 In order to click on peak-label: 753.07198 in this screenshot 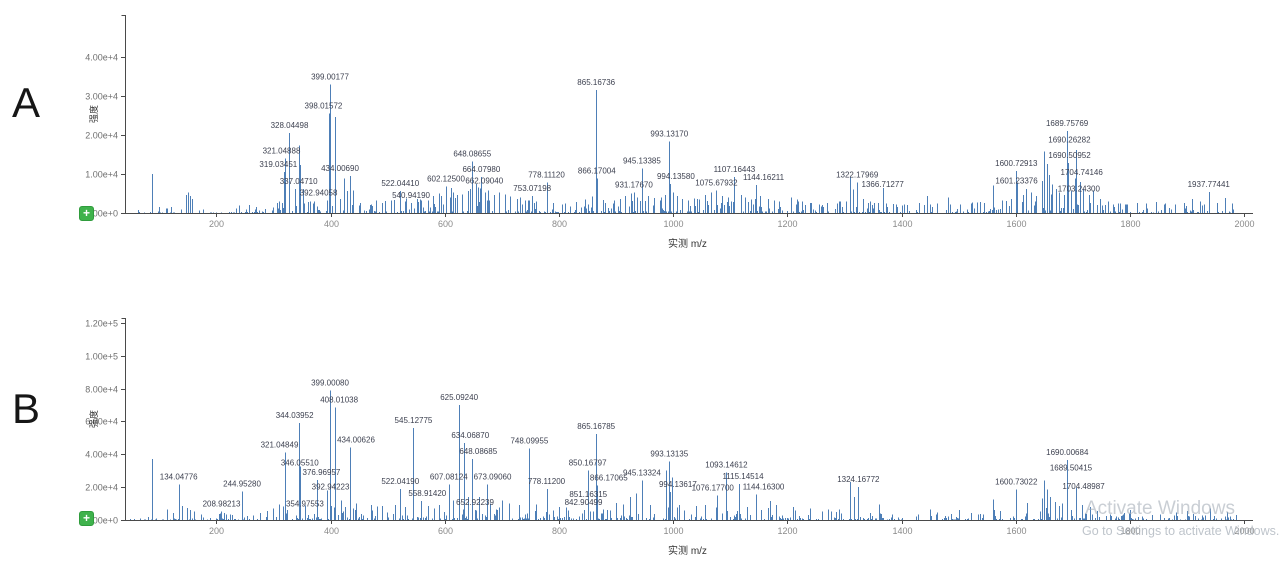, I will do `click(532, 188)`.